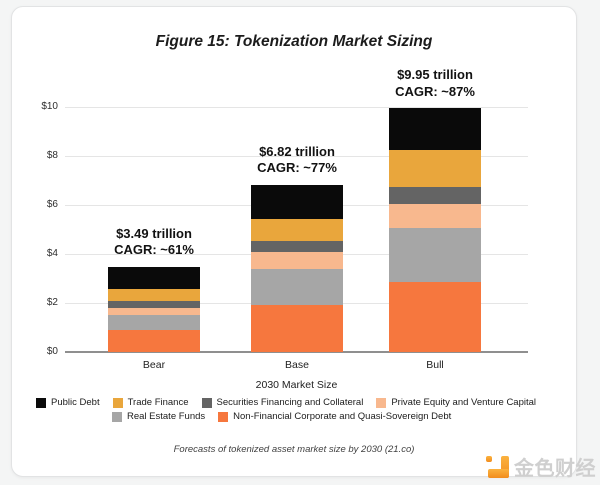  I want to click on legend-label: Trade Finance, so click(158, 402).